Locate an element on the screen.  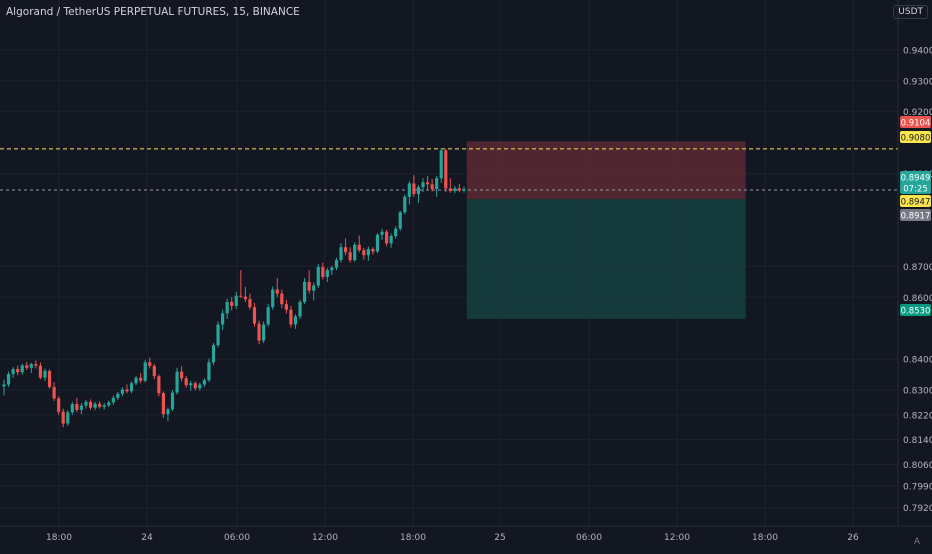
price-label-target: 0.8530 is located at coordinates (915, 310).